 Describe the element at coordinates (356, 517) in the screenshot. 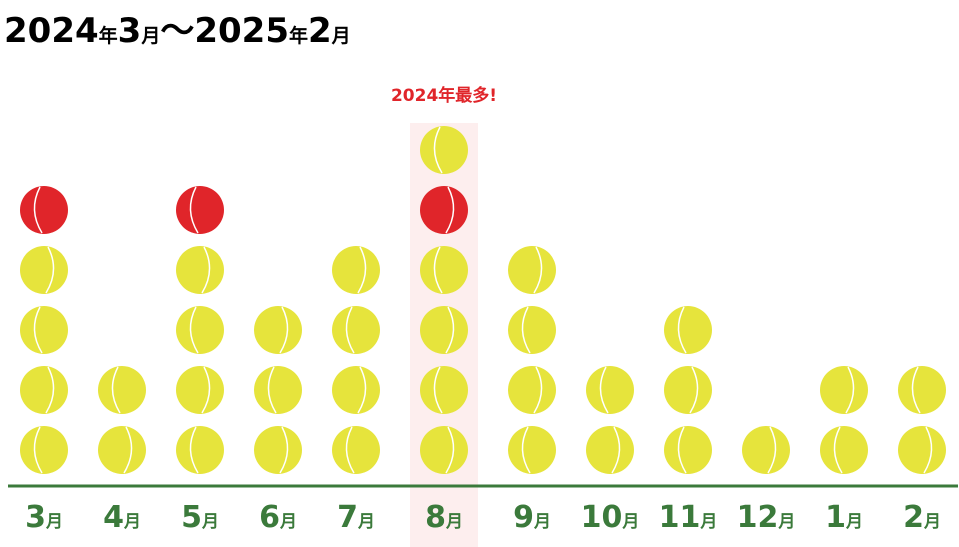

I see `x-tick-label: 7月` at that location.